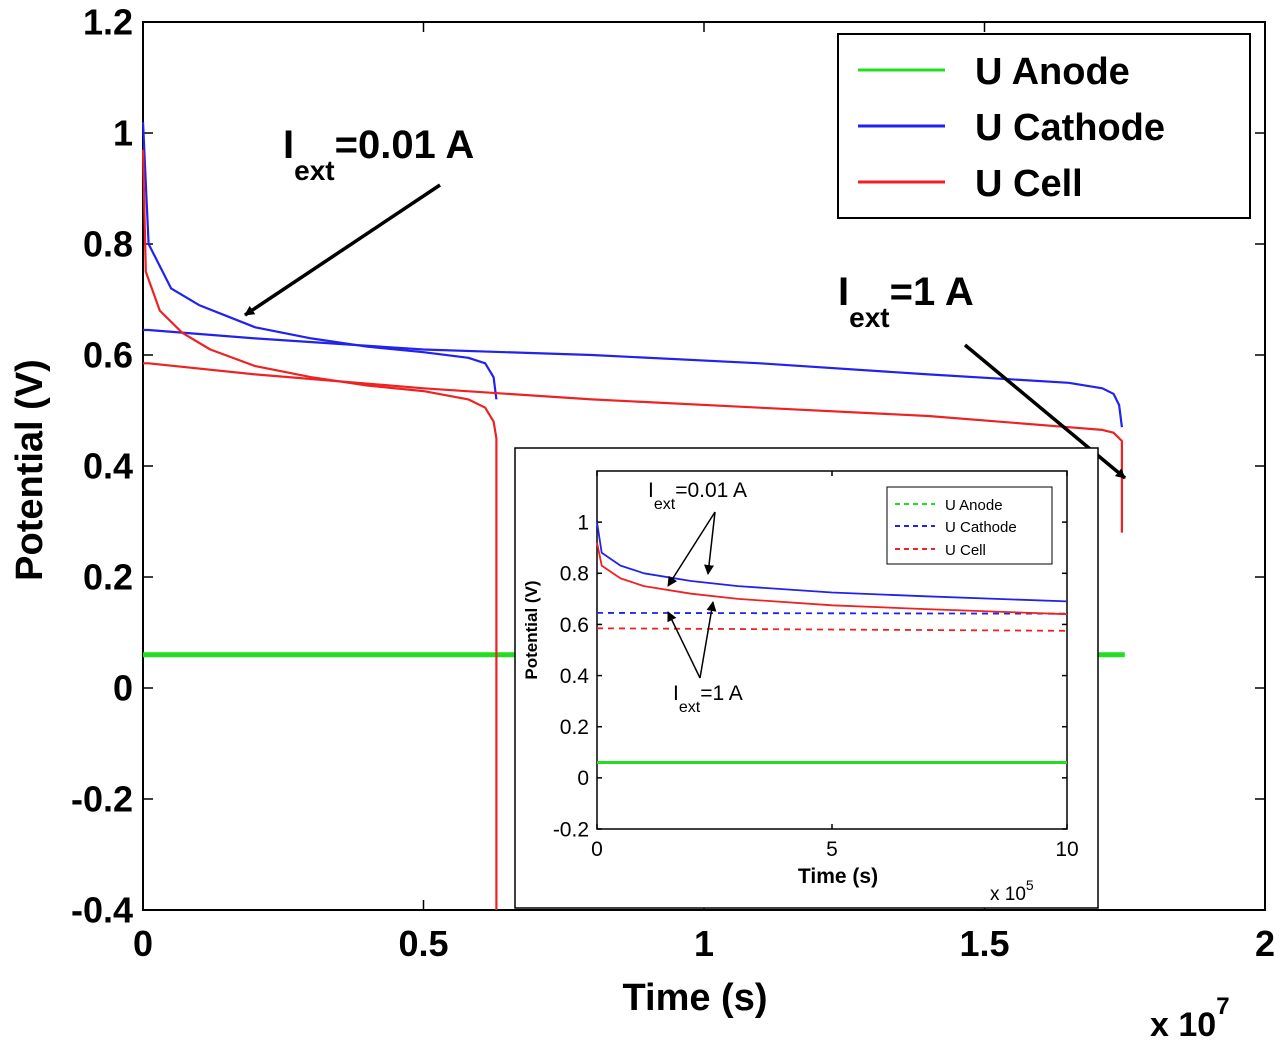 The width and height of the screenshot is (1280, 1041). Describe the element at coordinates (974, 505) in the screenshot. I see `inset-legend-label-anode: U Anode` at that location.